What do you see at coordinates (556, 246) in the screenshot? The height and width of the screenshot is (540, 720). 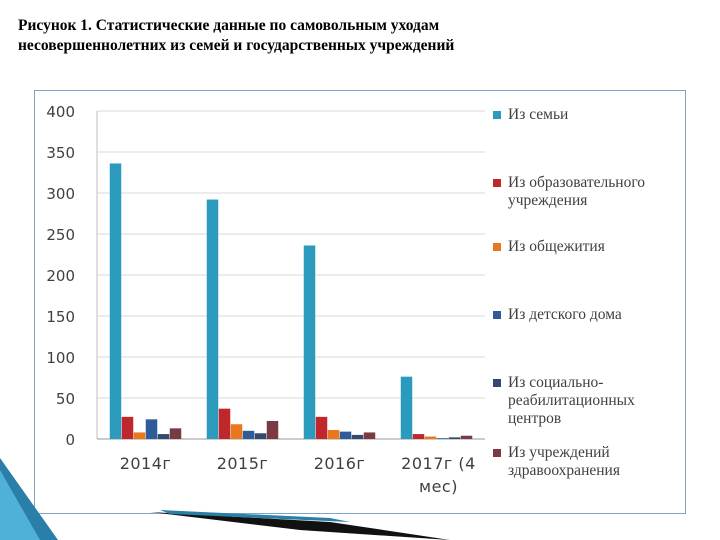 I see `legend-label: Из общежития` at bounding box center [556, 246].